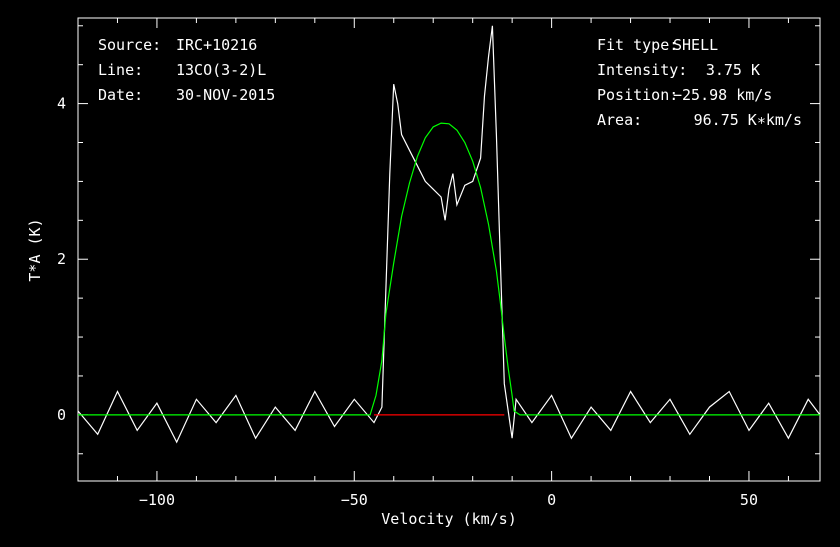  Describe the element at coordinates (120, 95) in the screenshot. I see `date-label: Date:` at that location.